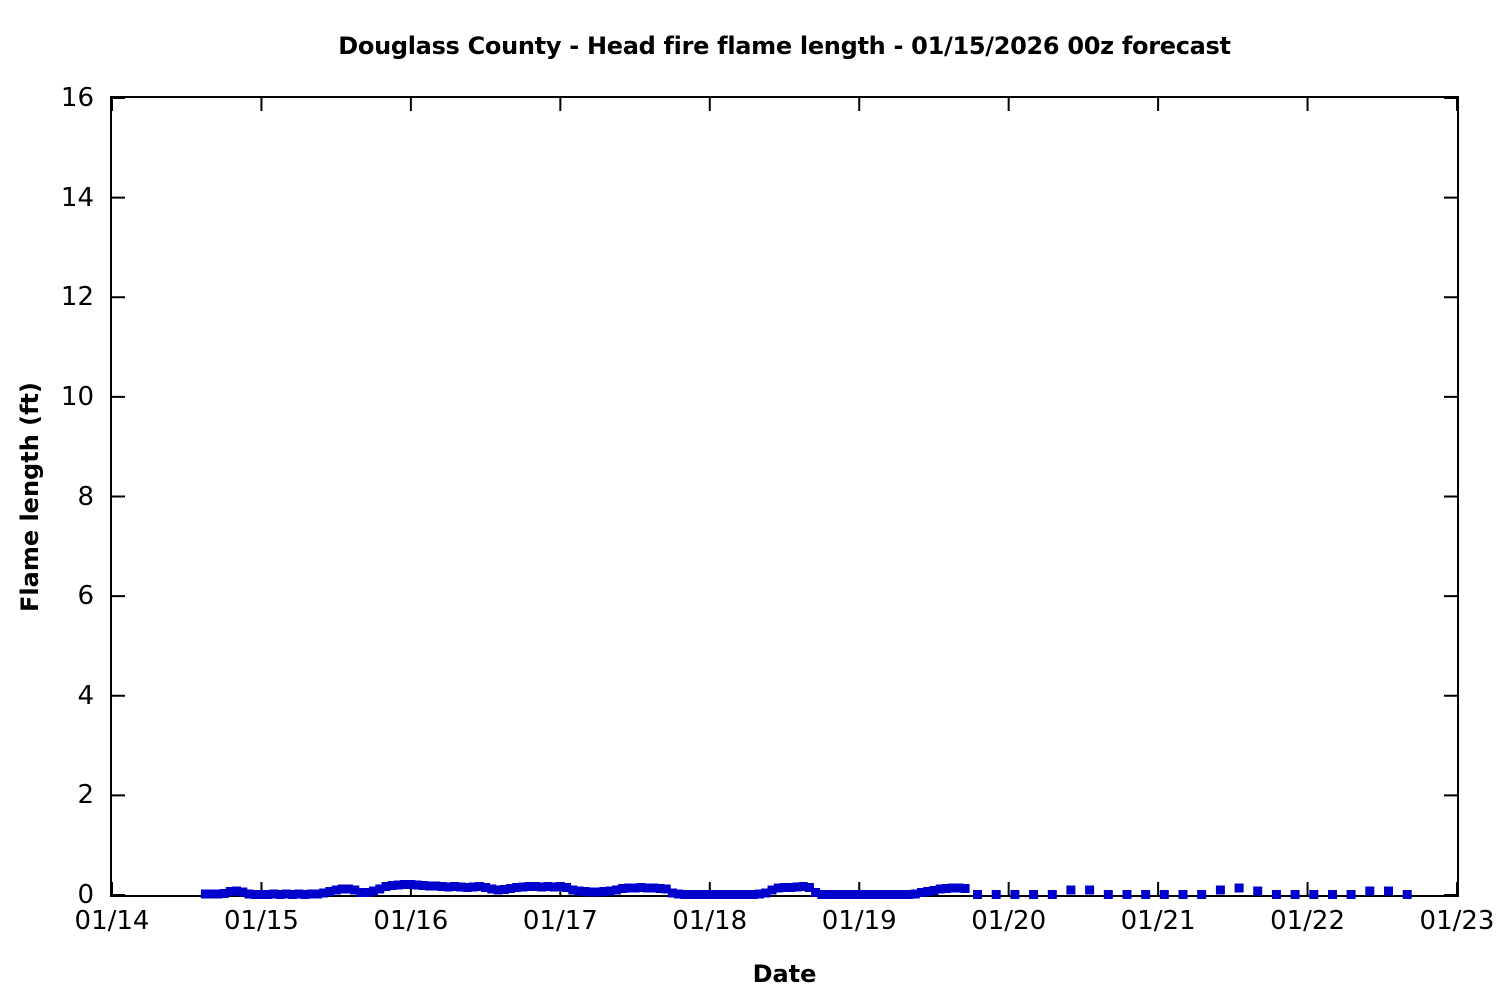 The image size is (1500, 1000). Describe the element at coordinates (77, 297) in the screenshot. I see `y-tick-label: 12` at that location.